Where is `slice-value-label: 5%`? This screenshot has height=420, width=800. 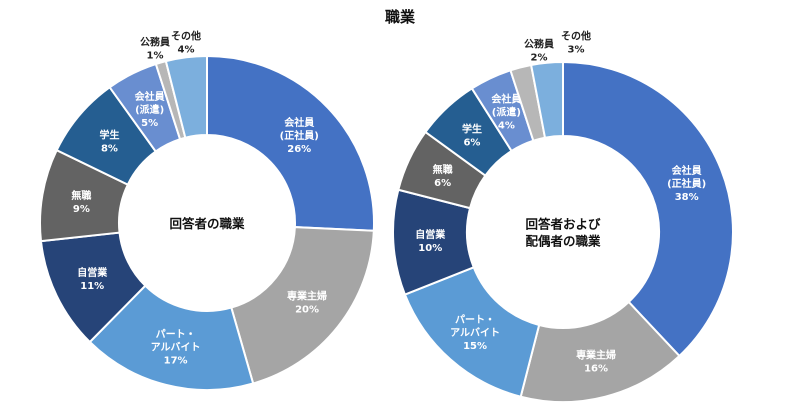 slice-value-label: 5% is located at coordinates (149, 123).